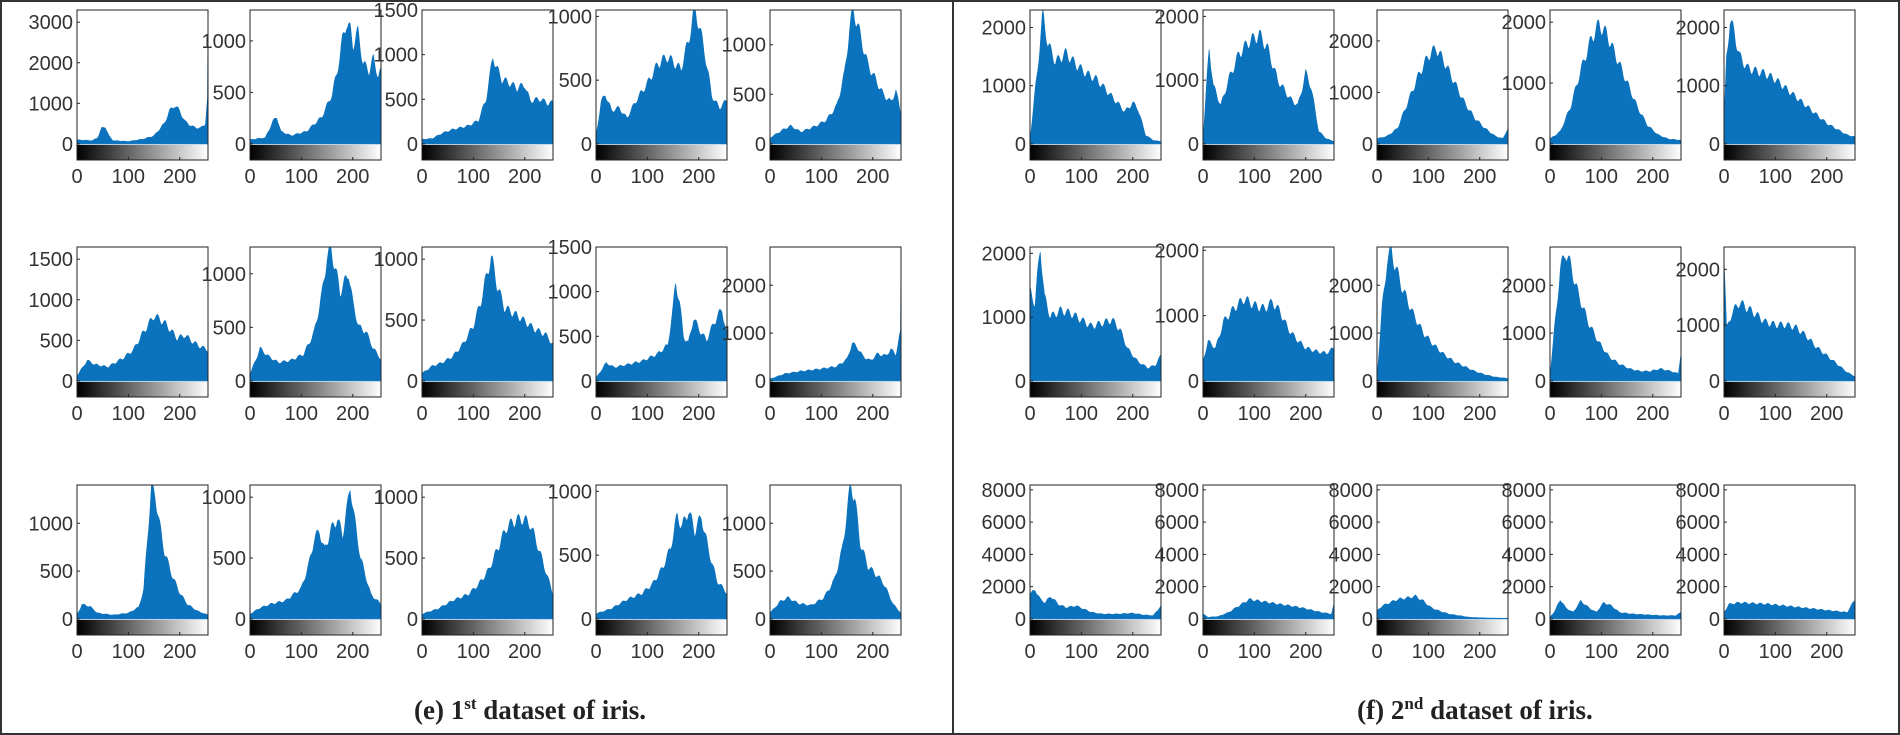 Image resolution: width=1900 pixels, height=735 pixels. What do you see at coordinates (1419, 335) in the screenshot?
I see `histogram-f-8: 0 1000 2000 0 100 200` at bounding box center [1419, 335].